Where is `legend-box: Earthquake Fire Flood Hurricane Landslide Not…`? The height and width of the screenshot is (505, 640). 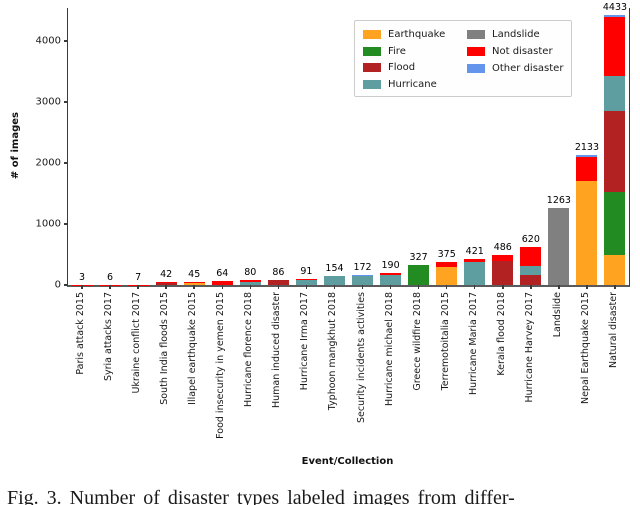 legend-box: Earthquake Fire Flood Hurricane Landslide Not… is located at coordinates (463, 58).